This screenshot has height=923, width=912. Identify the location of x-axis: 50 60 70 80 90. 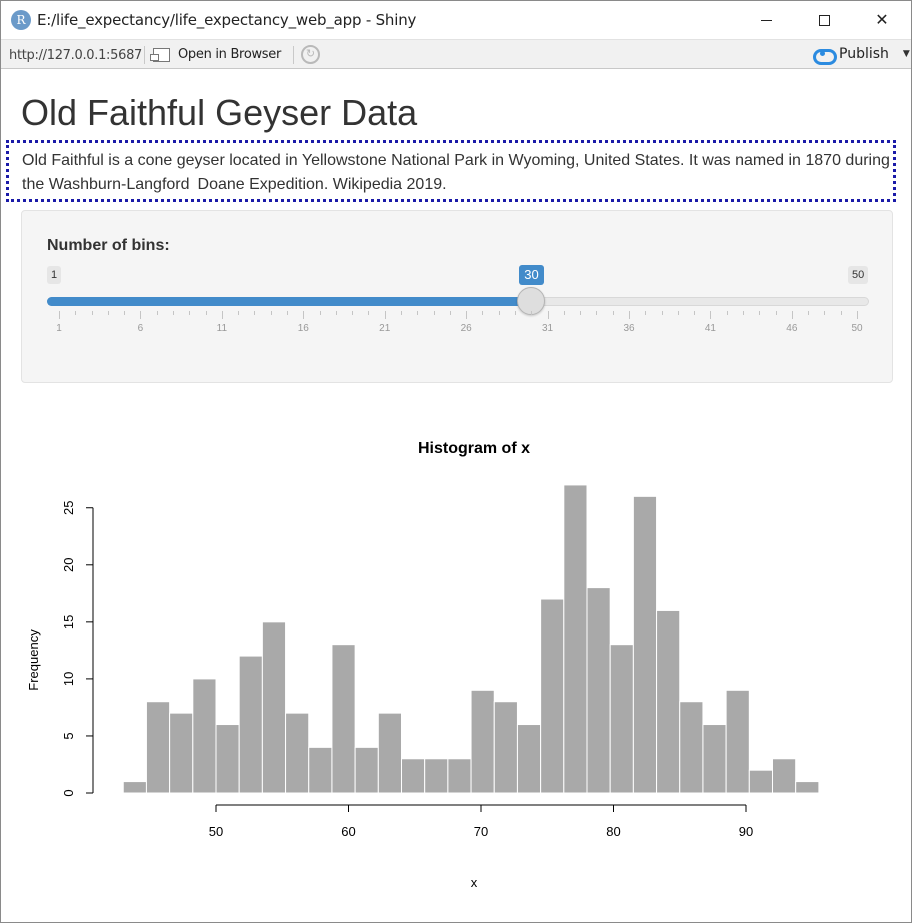
(481, 821).